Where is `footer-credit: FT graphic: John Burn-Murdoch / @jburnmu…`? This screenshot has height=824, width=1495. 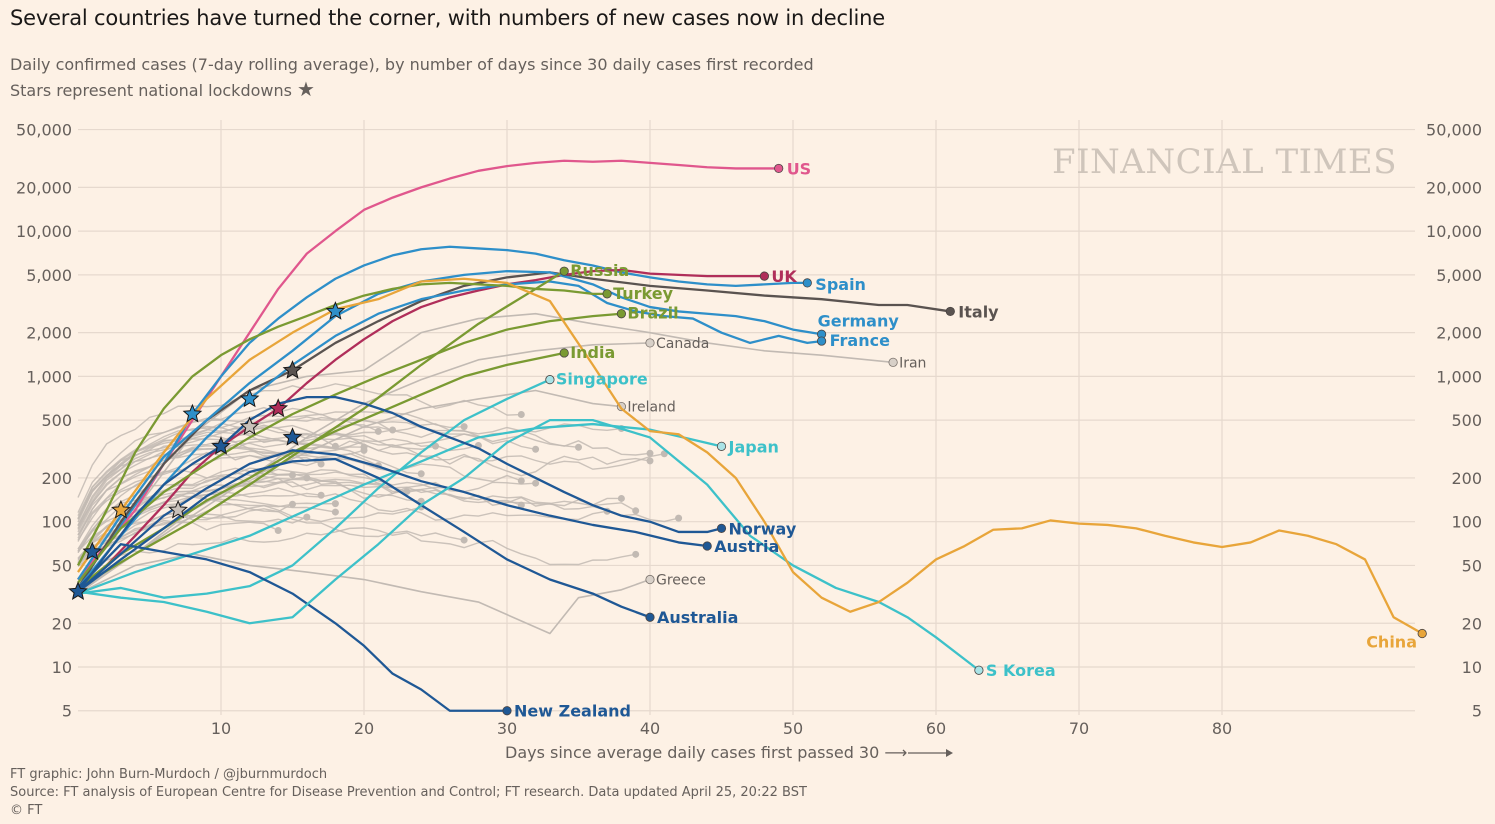 footer-credit: FT graphic: John Burn-Murdoch / @jburnmu… is located at coordinates (169, 774).